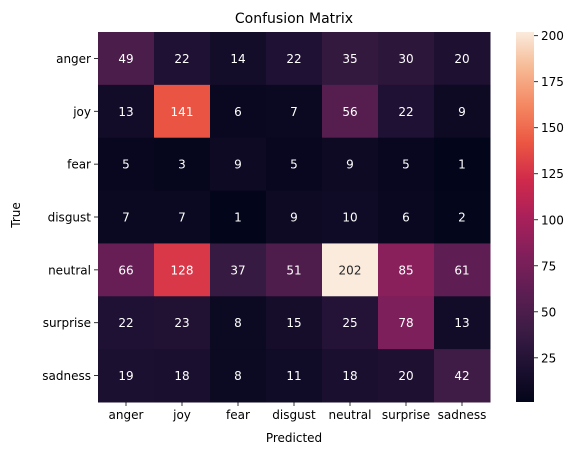  What do you see at coordinates (125, 59) in the screenshot?
I see `cell-value-label: 49` at bounding box center [125, 59].